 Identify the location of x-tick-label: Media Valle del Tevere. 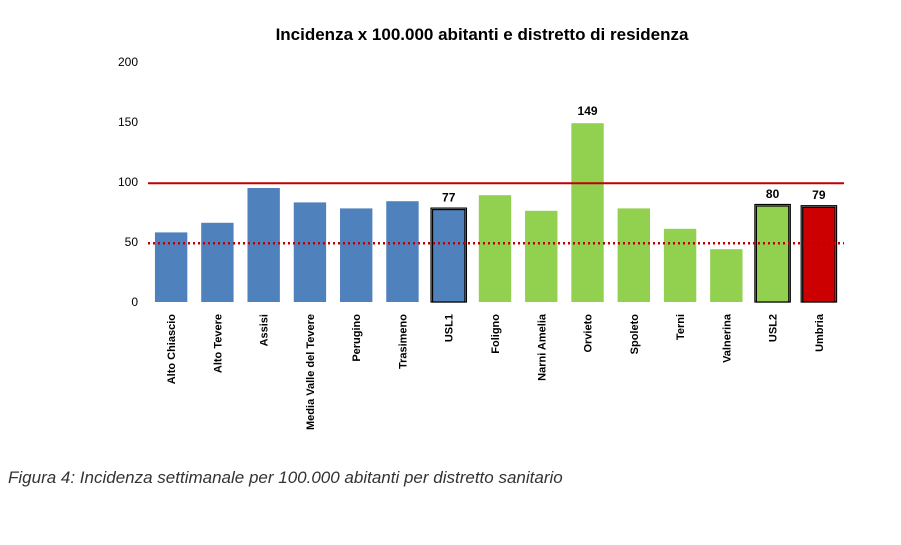
(311, 372).